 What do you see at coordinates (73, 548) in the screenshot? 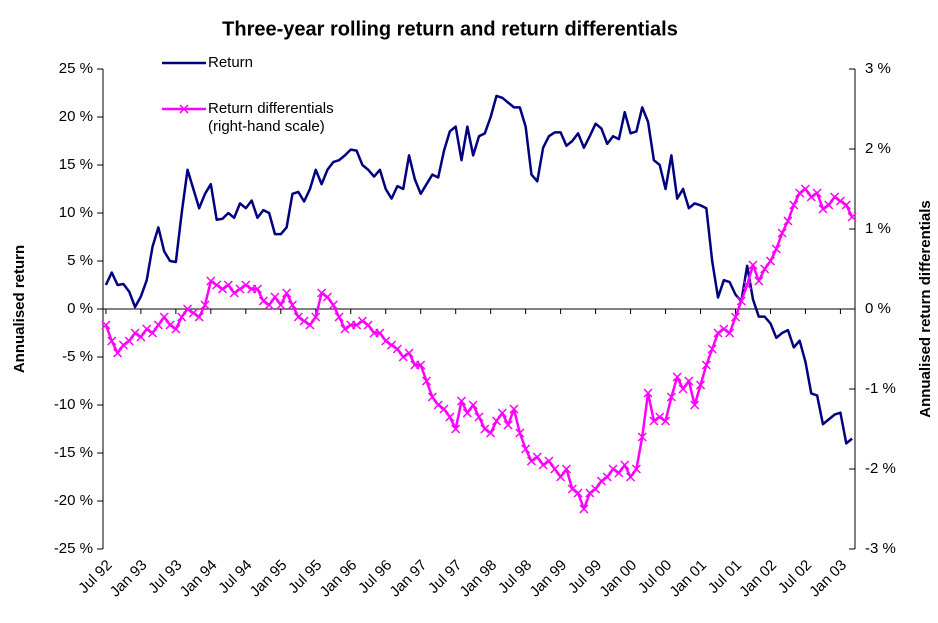
I see `y-tick-label: -25 %` at bounding box center [73, 548].